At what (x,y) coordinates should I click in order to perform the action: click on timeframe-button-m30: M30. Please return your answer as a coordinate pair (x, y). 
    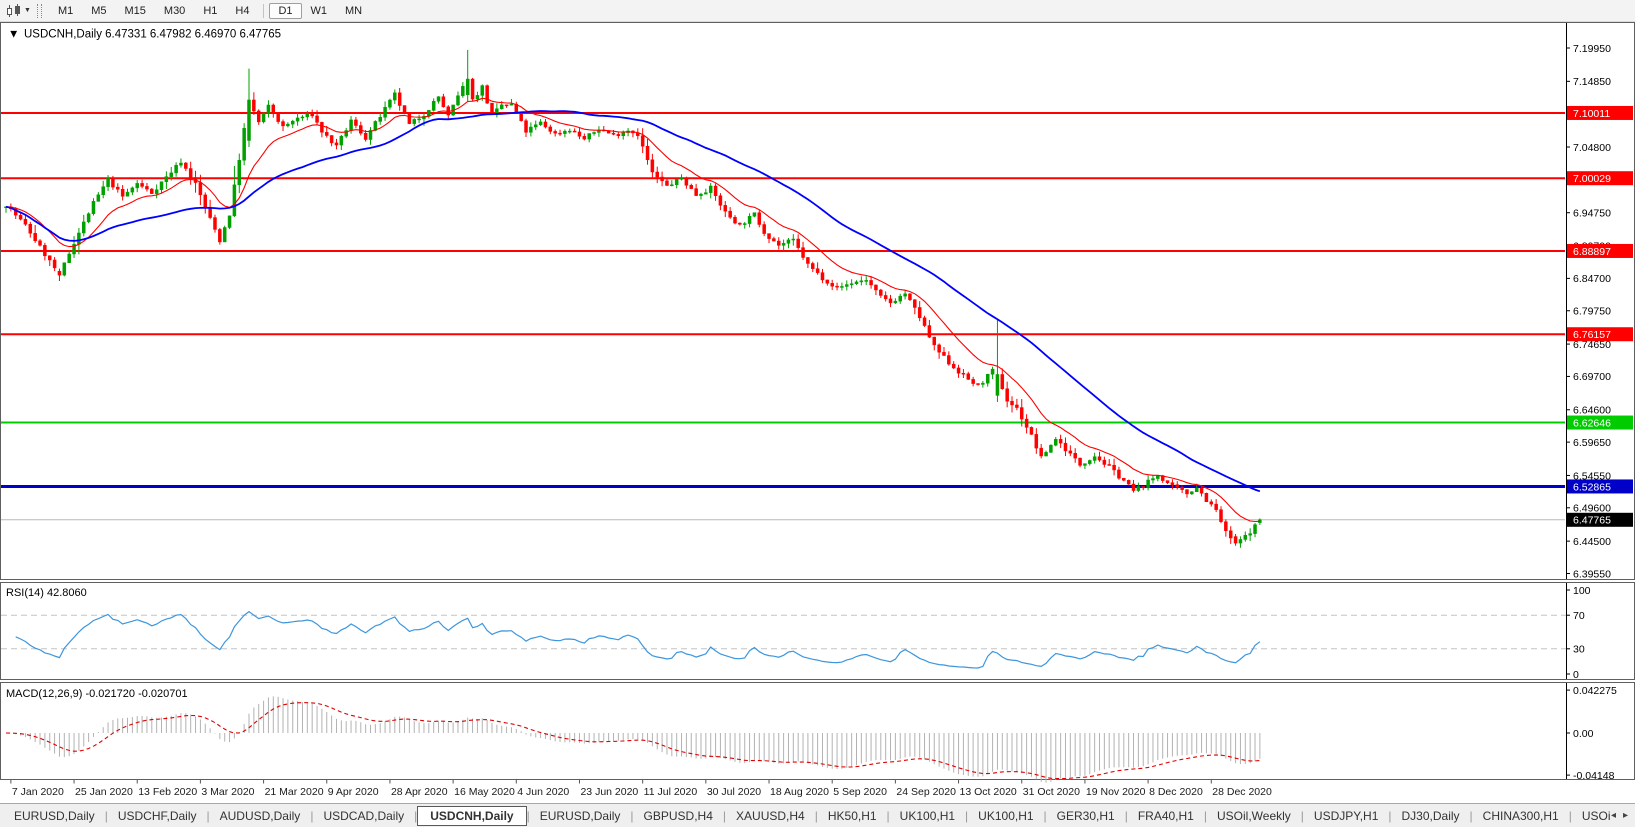
    Looking at the image, I should click on (174, 10).